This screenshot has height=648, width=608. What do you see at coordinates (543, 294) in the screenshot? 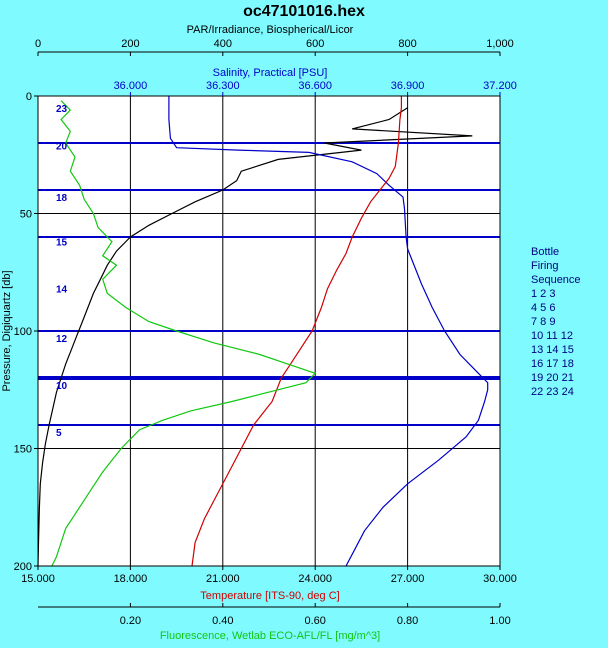
I see `legend-row: 1 2 3` at bounding box center [543, 294].